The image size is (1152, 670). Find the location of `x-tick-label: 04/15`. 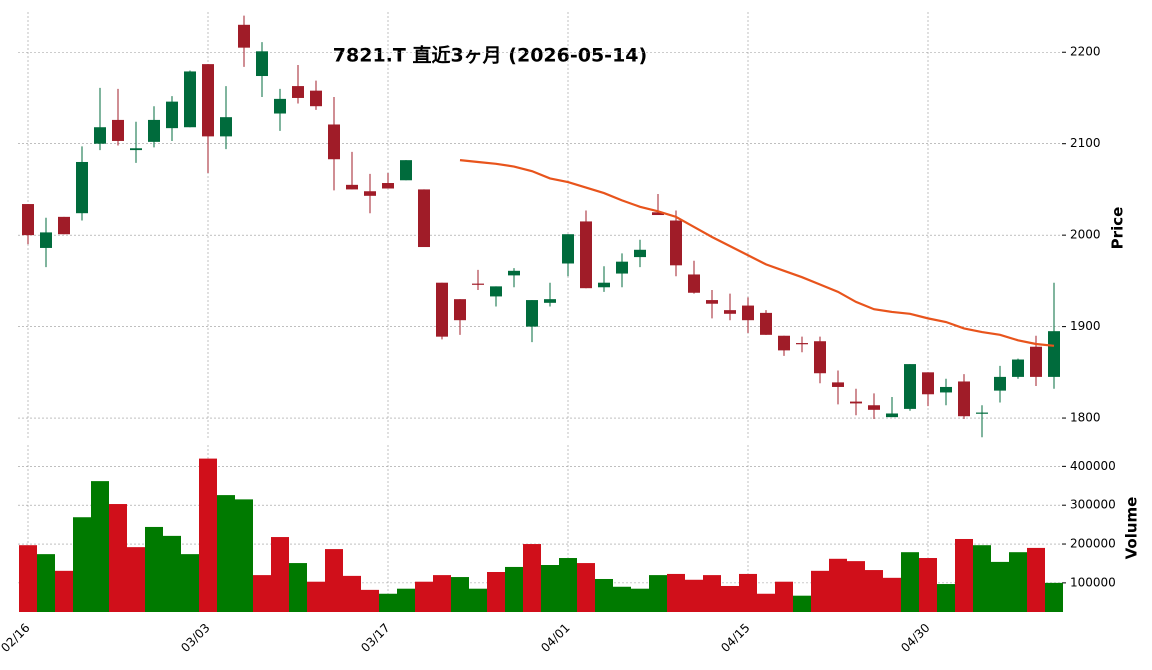

x-tick-label: 04/15 is located at coordinates (735, 638).